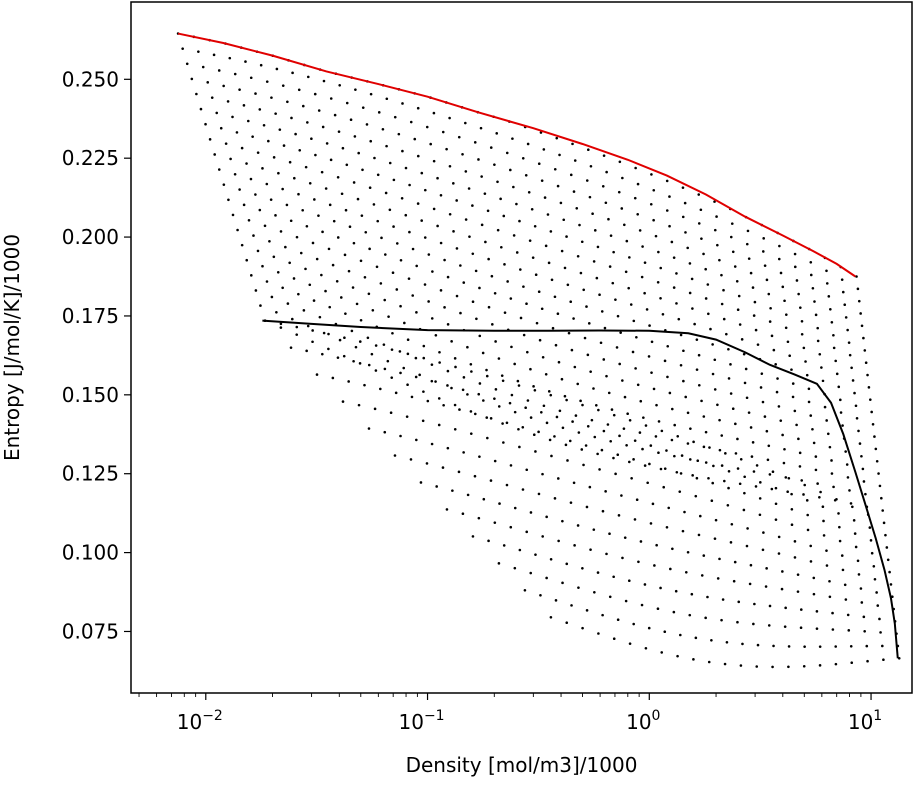 Image resolution: width=914 pixels, height=792 pixels. What do you see at coordinates (643, 721) in the screenshot?
I see `x-tick-label: 100` at bounding box center [643, 721].